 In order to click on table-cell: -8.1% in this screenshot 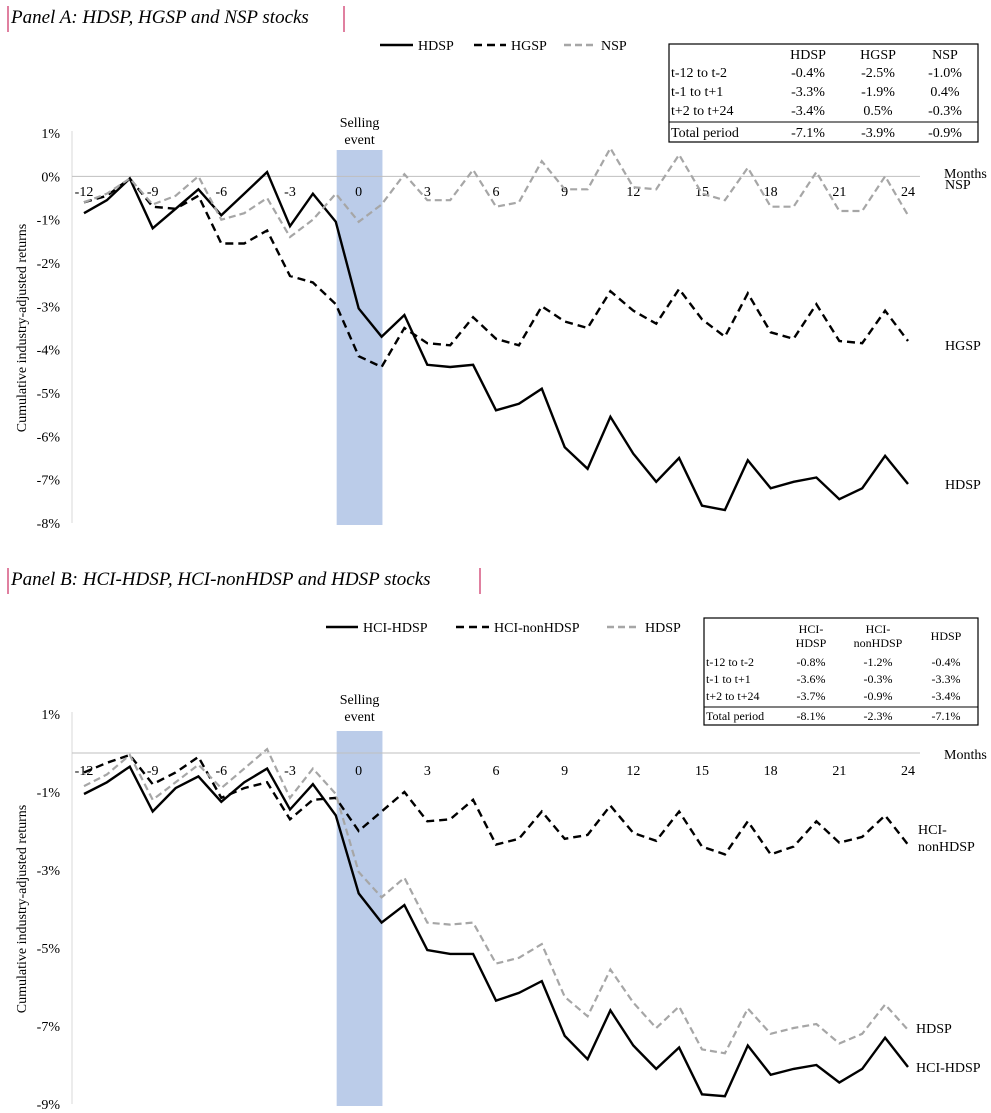, I will do `click(811, 716)`.